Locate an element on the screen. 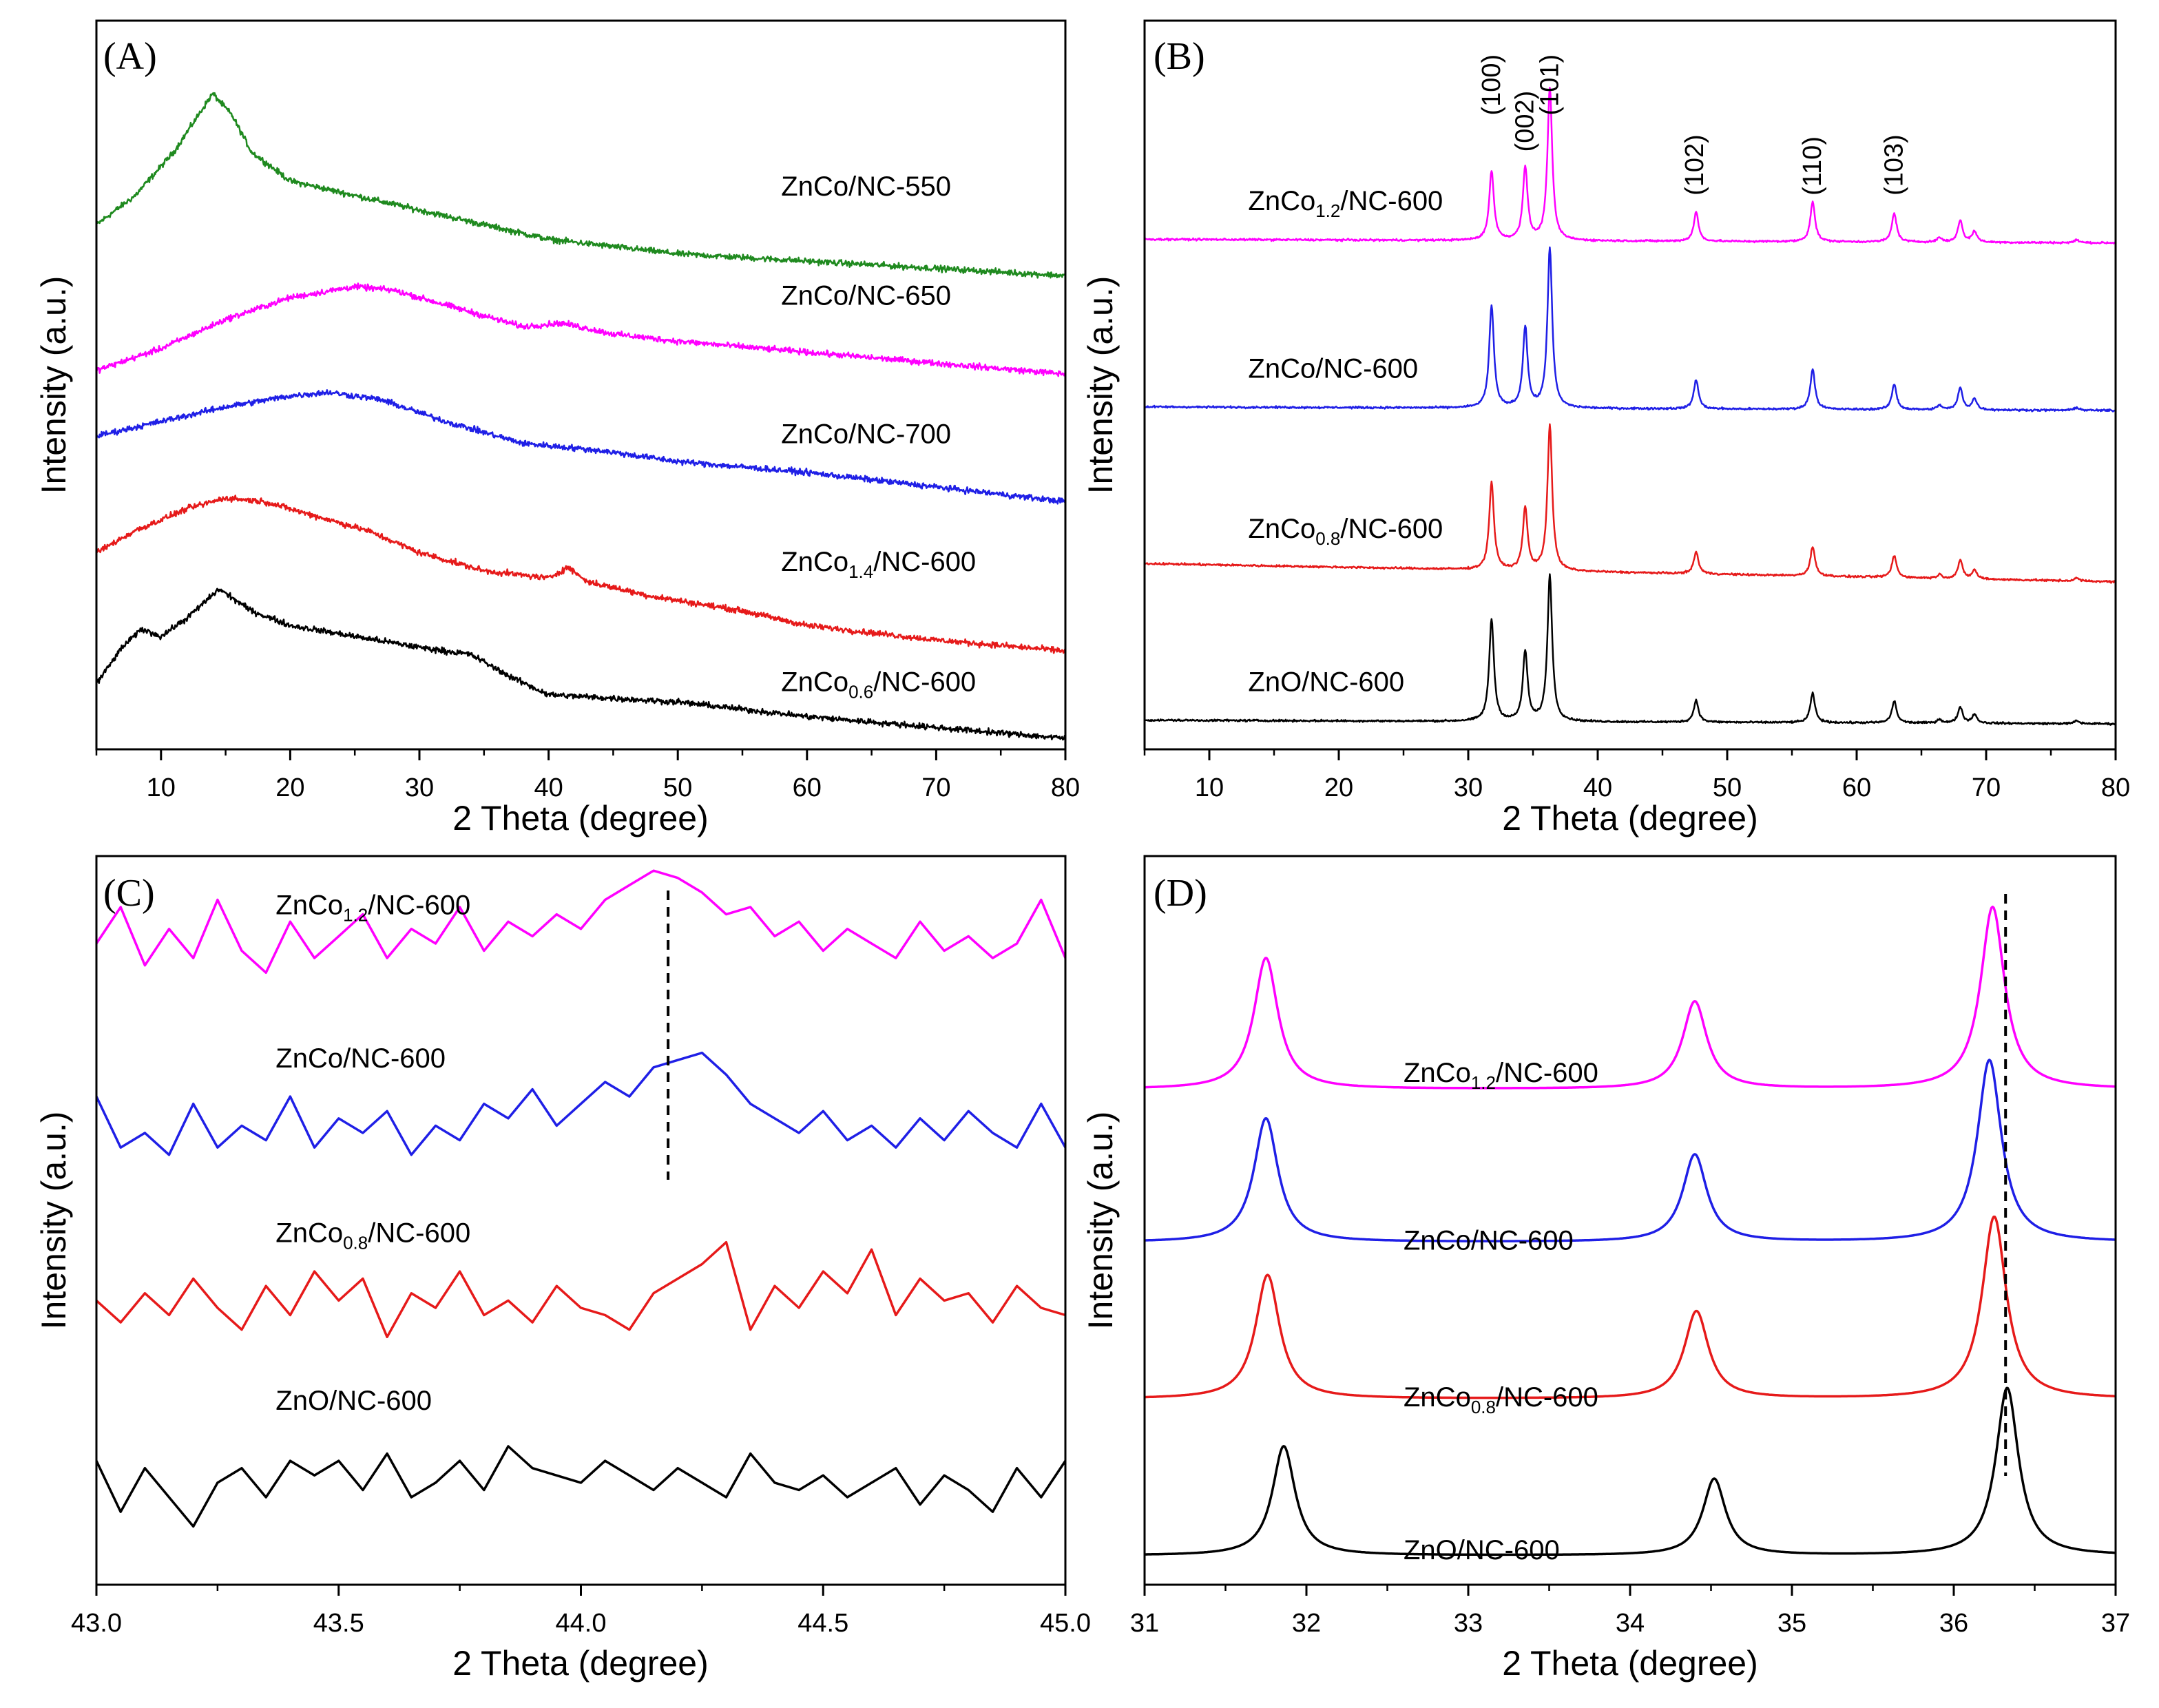 Image resolution: width=2159 pixels, height=1708 pixels. panel-c-series-label-3: ZnO/NC-600 is located at coordinates (353, 1401).